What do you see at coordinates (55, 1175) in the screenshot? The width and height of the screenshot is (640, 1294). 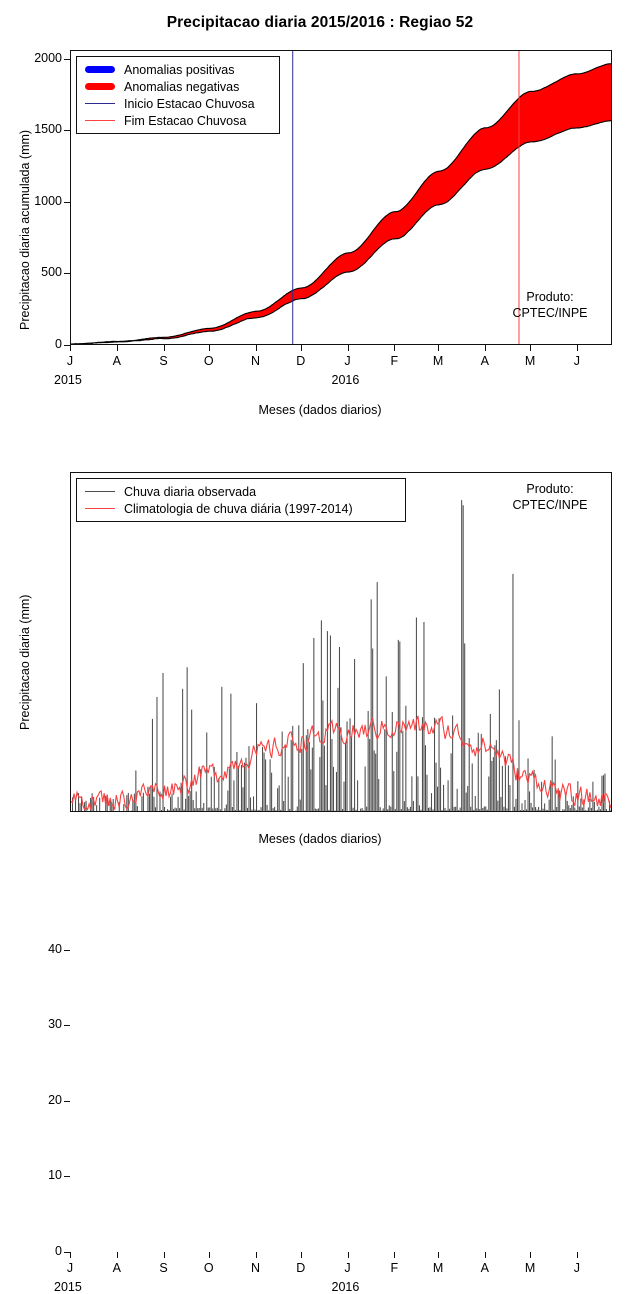 I see `y-tick-label: 10` at bounding box center [55, 1175].